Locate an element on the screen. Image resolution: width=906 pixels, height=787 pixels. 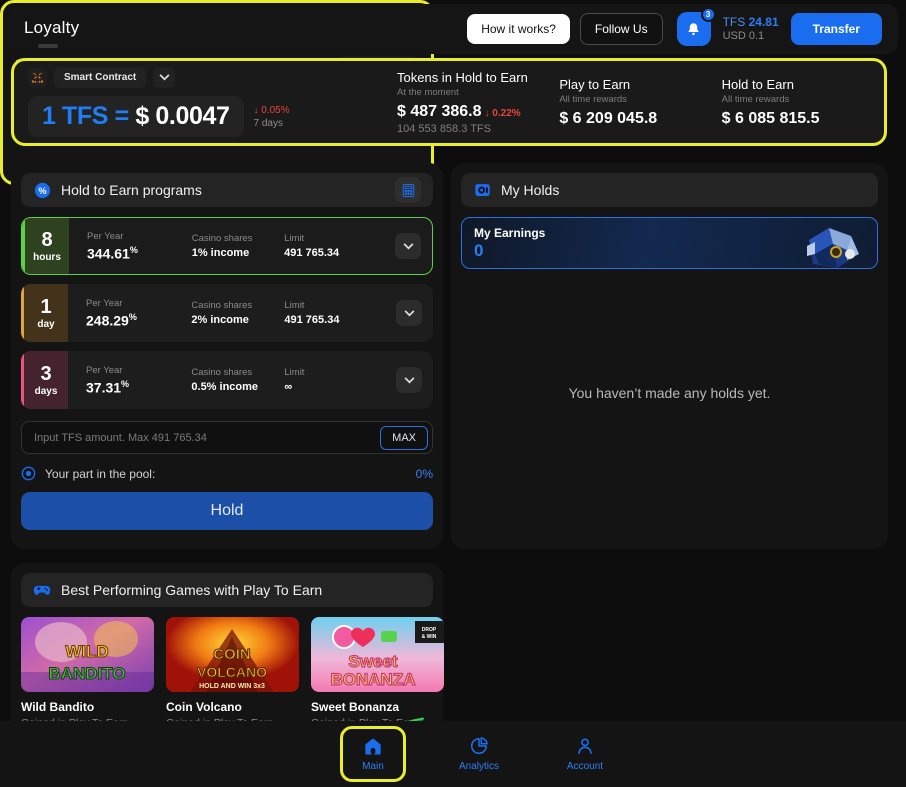
gamepad-icon is located at coordinates (42, 590).